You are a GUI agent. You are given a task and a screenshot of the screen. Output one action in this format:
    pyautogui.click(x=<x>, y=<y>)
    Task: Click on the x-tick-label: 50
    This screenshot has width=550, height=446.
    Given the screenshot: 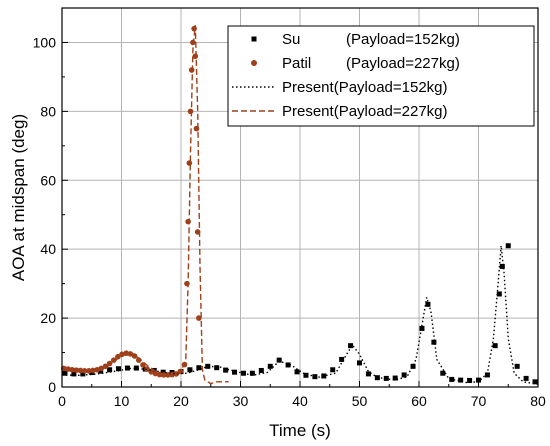 What is the action you would take?
    pyautogui.click(x=360, y=401)
    